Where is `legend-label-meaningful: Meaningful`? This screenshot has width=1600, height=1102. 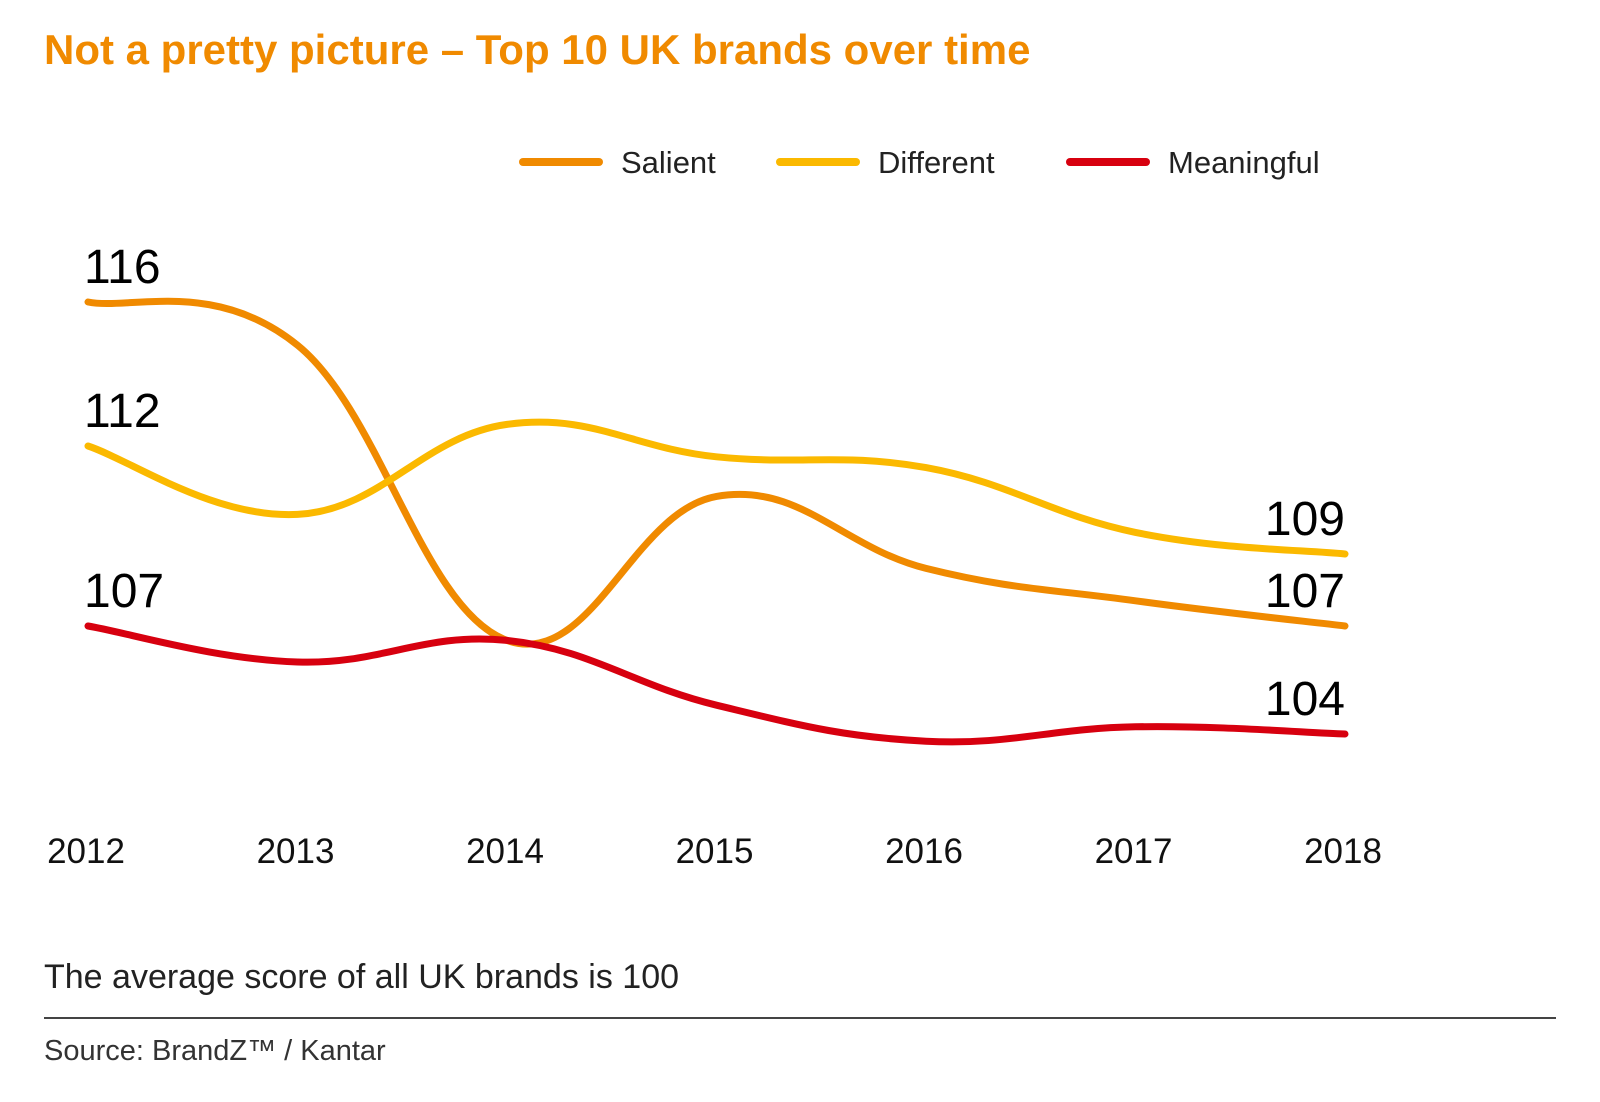 legend-label-meaningful: Meaningful is located at coordinates (1244, 162).